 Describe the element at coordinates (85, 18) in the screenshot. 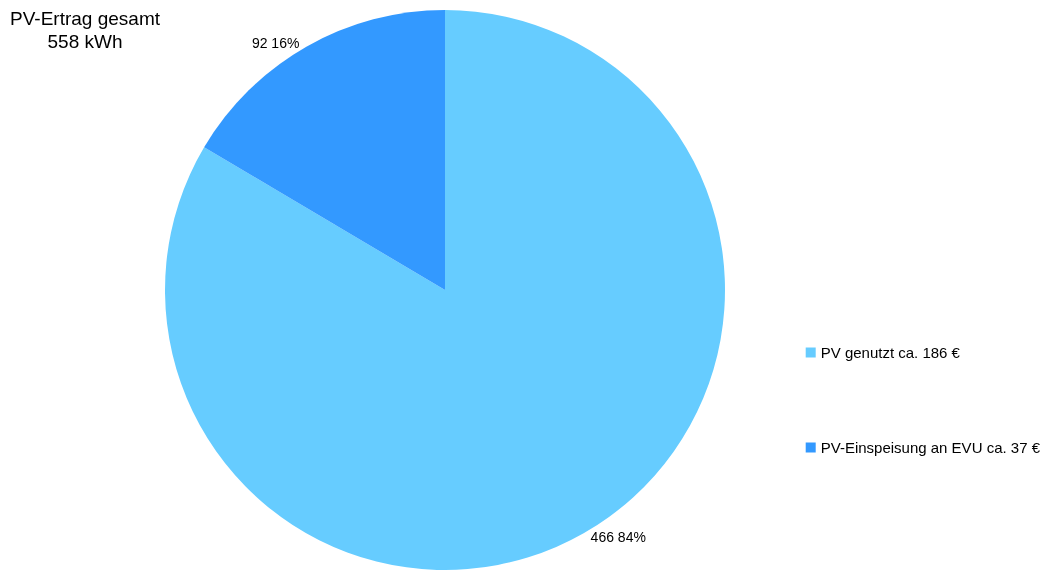

I see `chart-title: PV-Ertrag gesamt` at that location.